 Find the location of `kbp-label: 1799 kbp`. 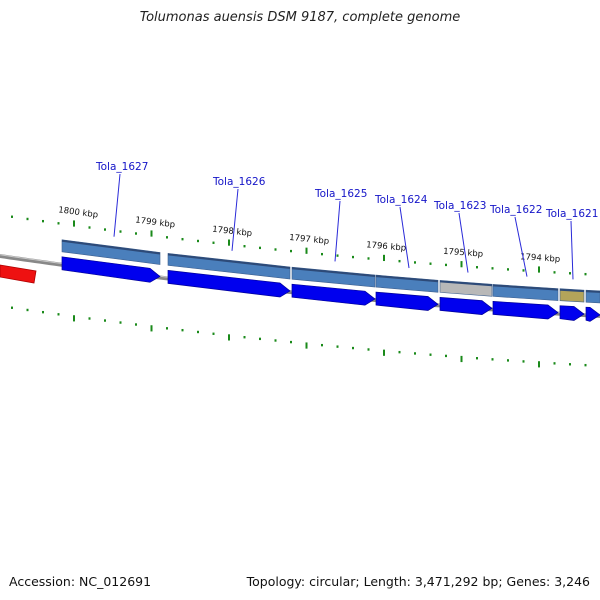

kbp-label: 1799 kbp is located at coordinates (155, 222).